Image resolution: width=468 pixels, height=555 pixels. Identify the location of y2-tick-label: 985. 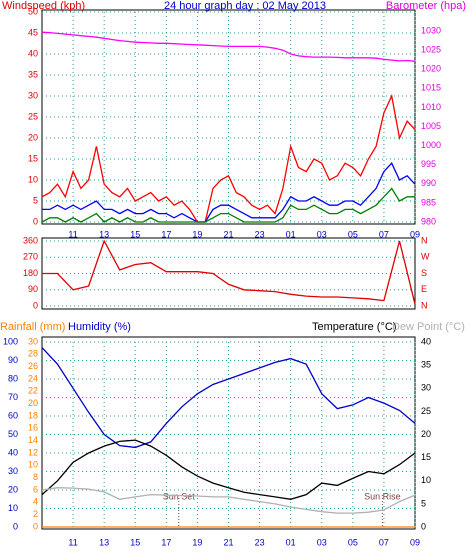
(428, 202).